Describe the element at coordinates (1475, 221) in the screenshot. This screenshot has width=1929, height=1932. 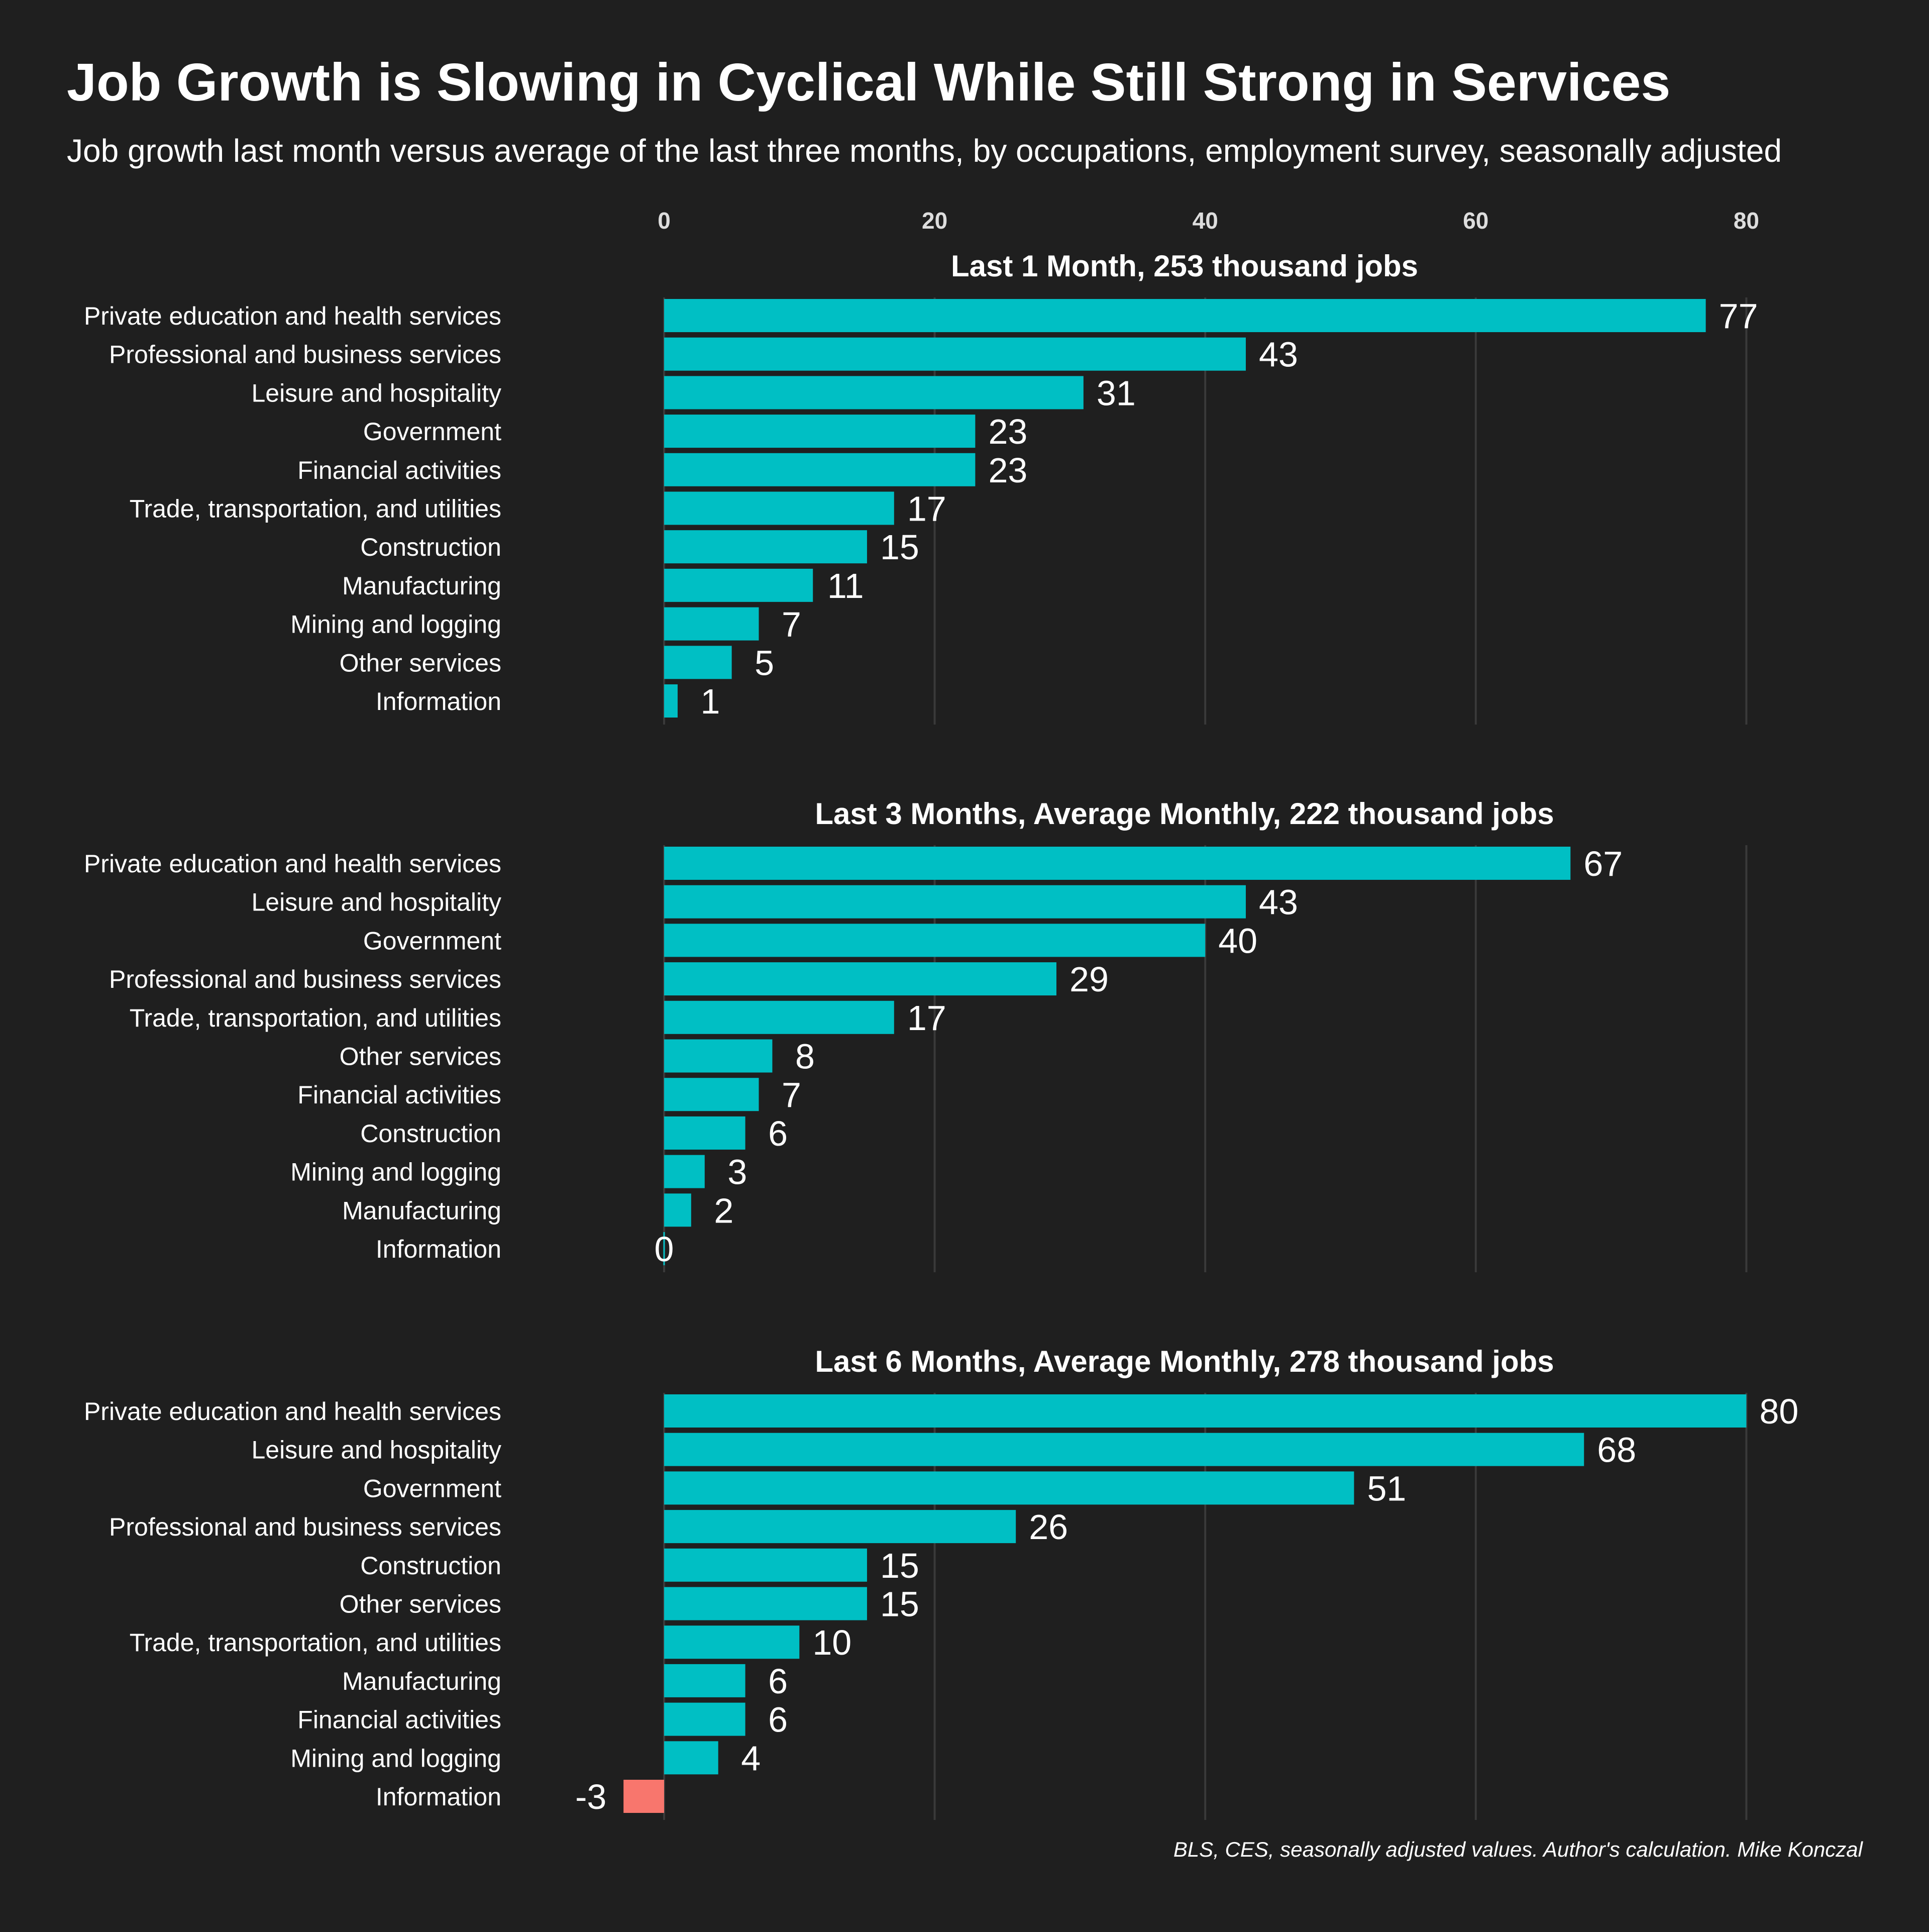
I see `x-tick-label: 60` at that location.